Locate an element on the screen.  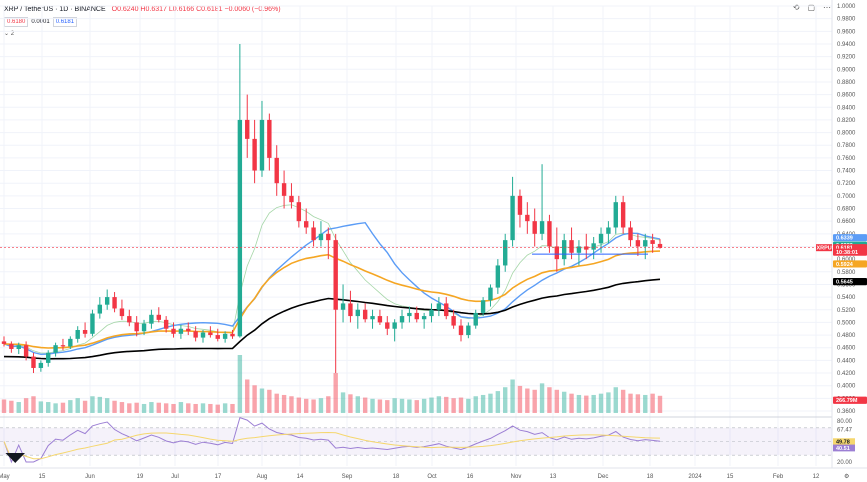
more-icon: ⋯ is located at coordinates (827, 7).